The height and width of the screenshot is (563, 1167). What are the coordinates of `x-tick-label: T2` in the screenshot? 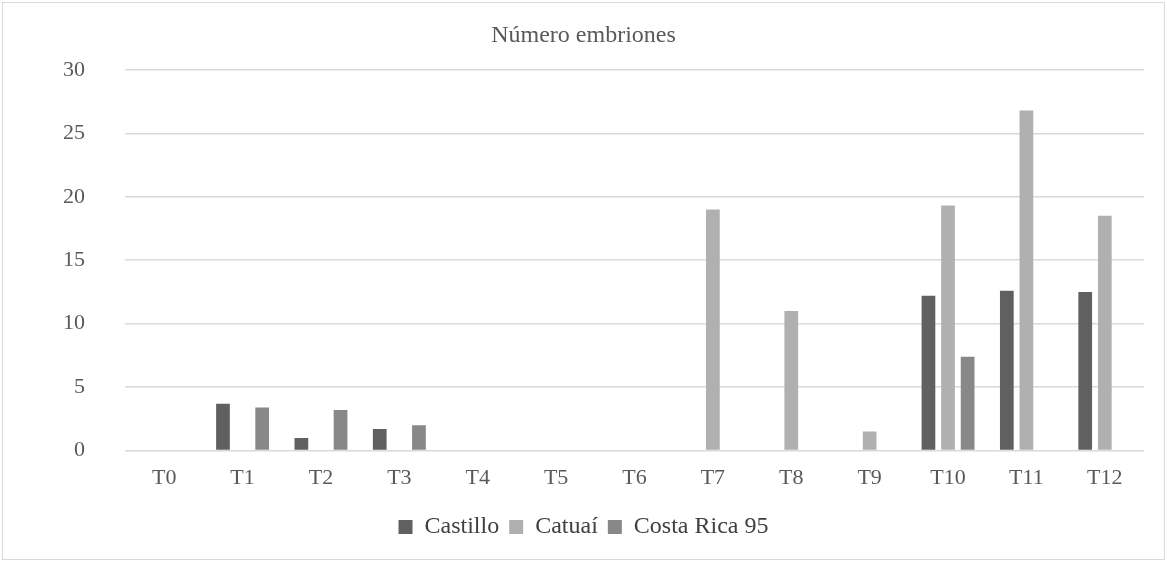 It's located at (321, 476).